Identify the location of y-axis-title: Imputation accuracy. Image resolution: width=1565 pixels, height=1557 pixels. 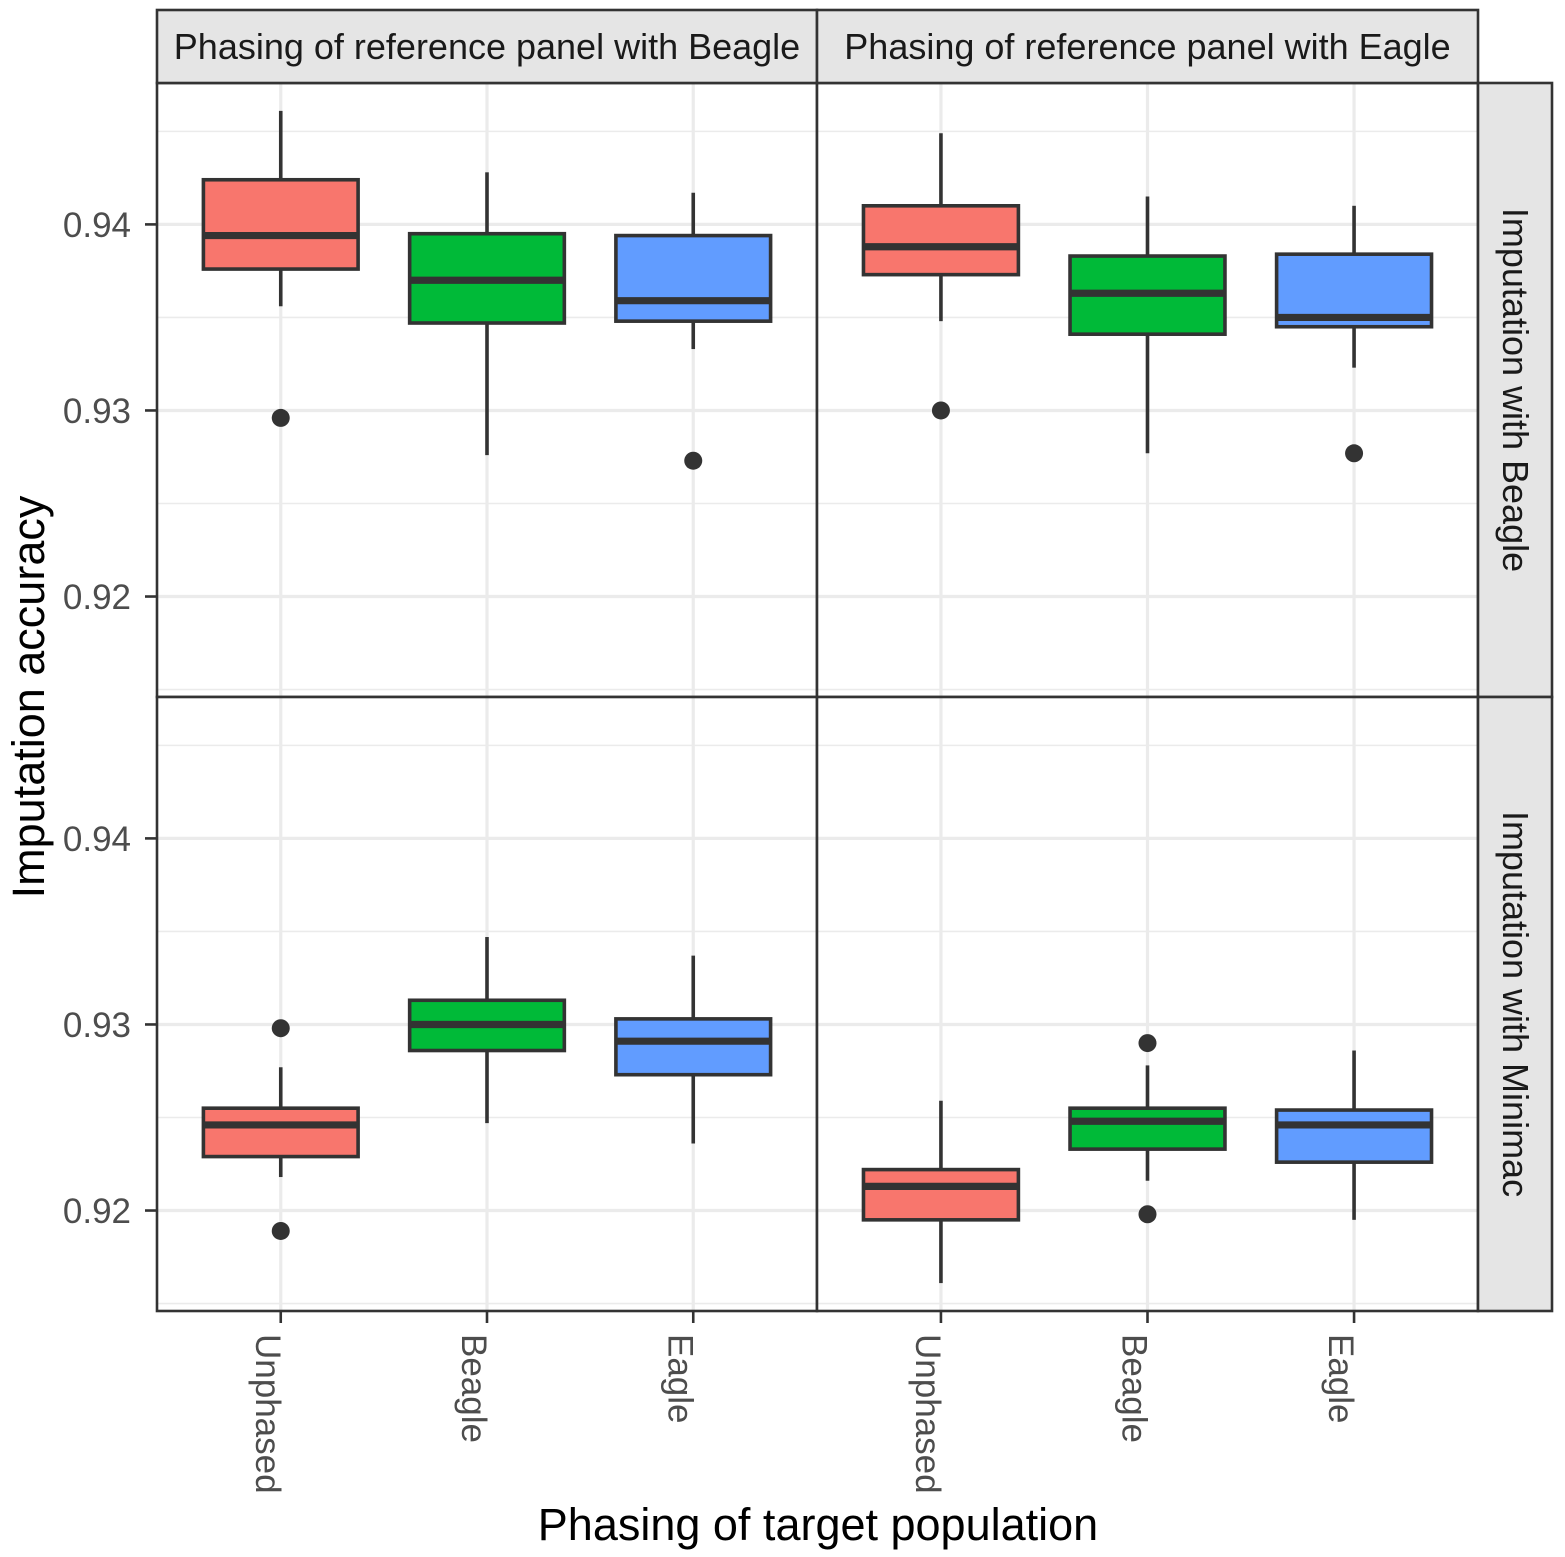
(28, 696).